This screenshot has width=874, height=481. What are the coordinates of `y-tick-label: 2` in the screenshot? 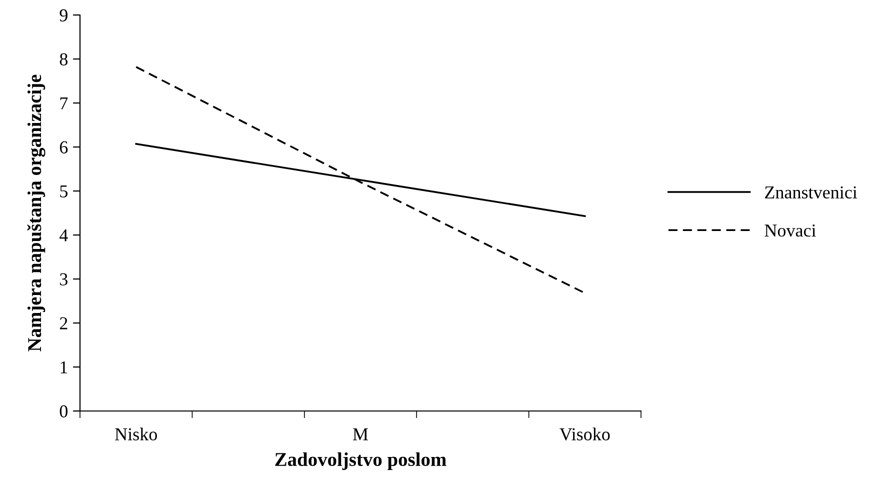 It's located at (64, 323).